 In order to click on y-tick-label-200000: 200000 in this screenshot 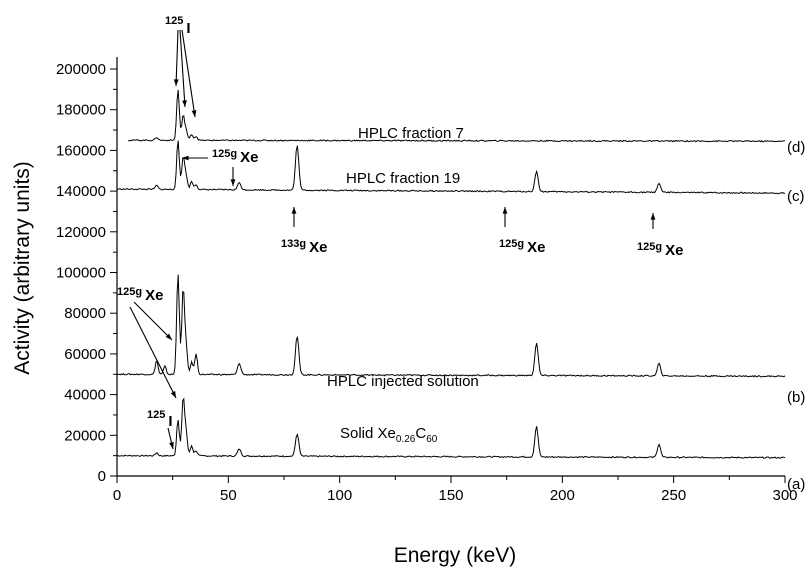, I will do `click(81, 69)`.